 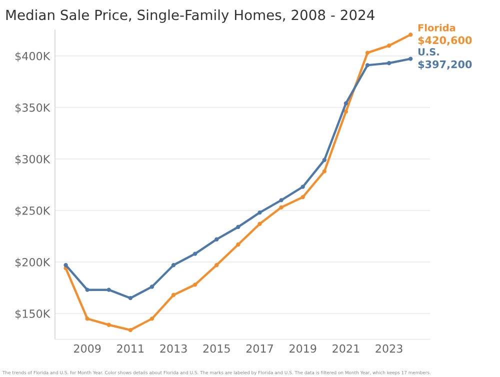 What do you see at coordinates (346, 348) in the screenshot?
I see `x-tick-label: 2021` at bounding box center [346, 348].